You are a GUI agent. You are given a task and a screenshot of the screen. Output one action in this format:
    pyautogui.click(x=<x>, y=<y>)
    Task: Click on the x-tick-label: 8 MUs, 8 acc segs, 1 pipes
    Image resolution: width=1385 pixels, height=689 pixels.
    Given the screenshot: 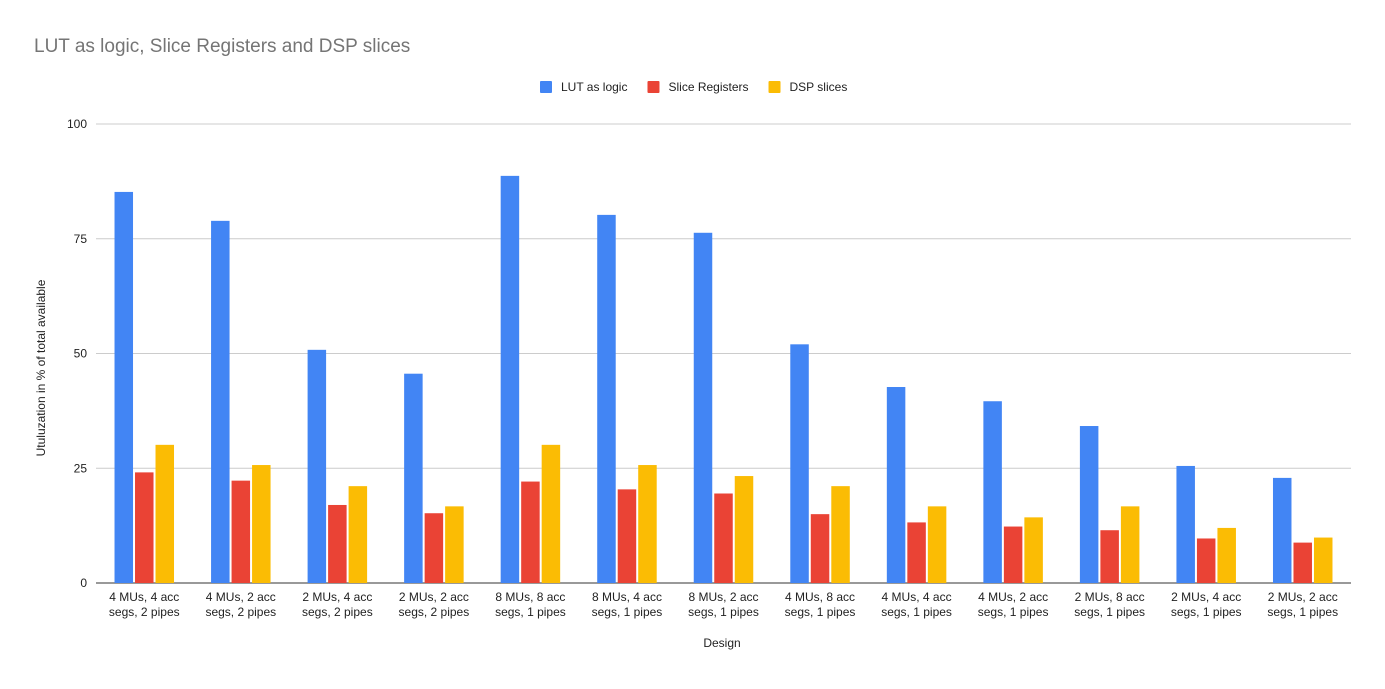 What is the action you would take?
    pyautogui.click(x=530, y=604)
    